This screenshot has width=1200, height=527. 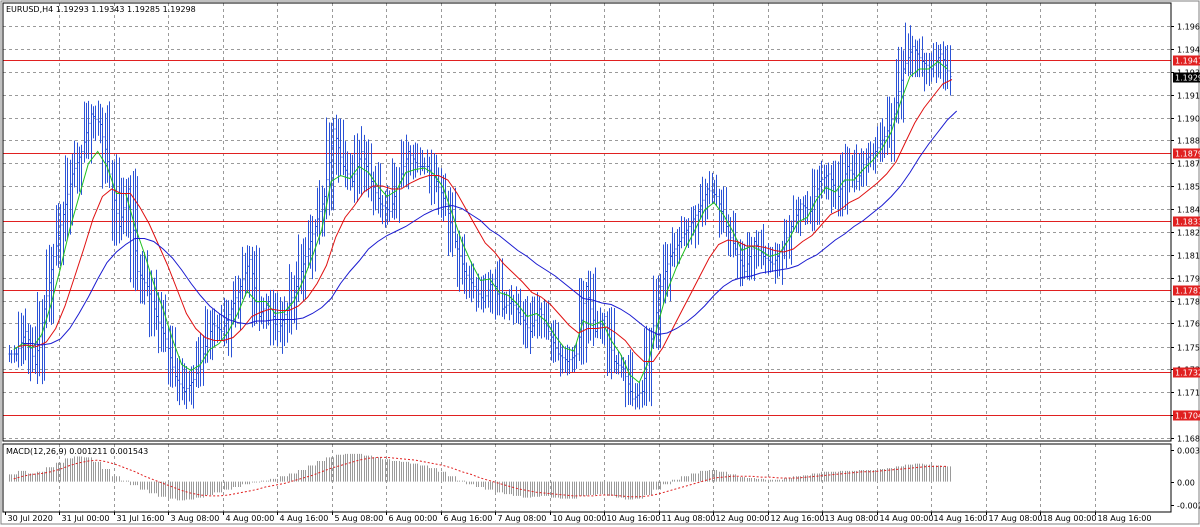 I want to click on time-tick-label: 10 Aug 16:00, so click(x=634, y=518).